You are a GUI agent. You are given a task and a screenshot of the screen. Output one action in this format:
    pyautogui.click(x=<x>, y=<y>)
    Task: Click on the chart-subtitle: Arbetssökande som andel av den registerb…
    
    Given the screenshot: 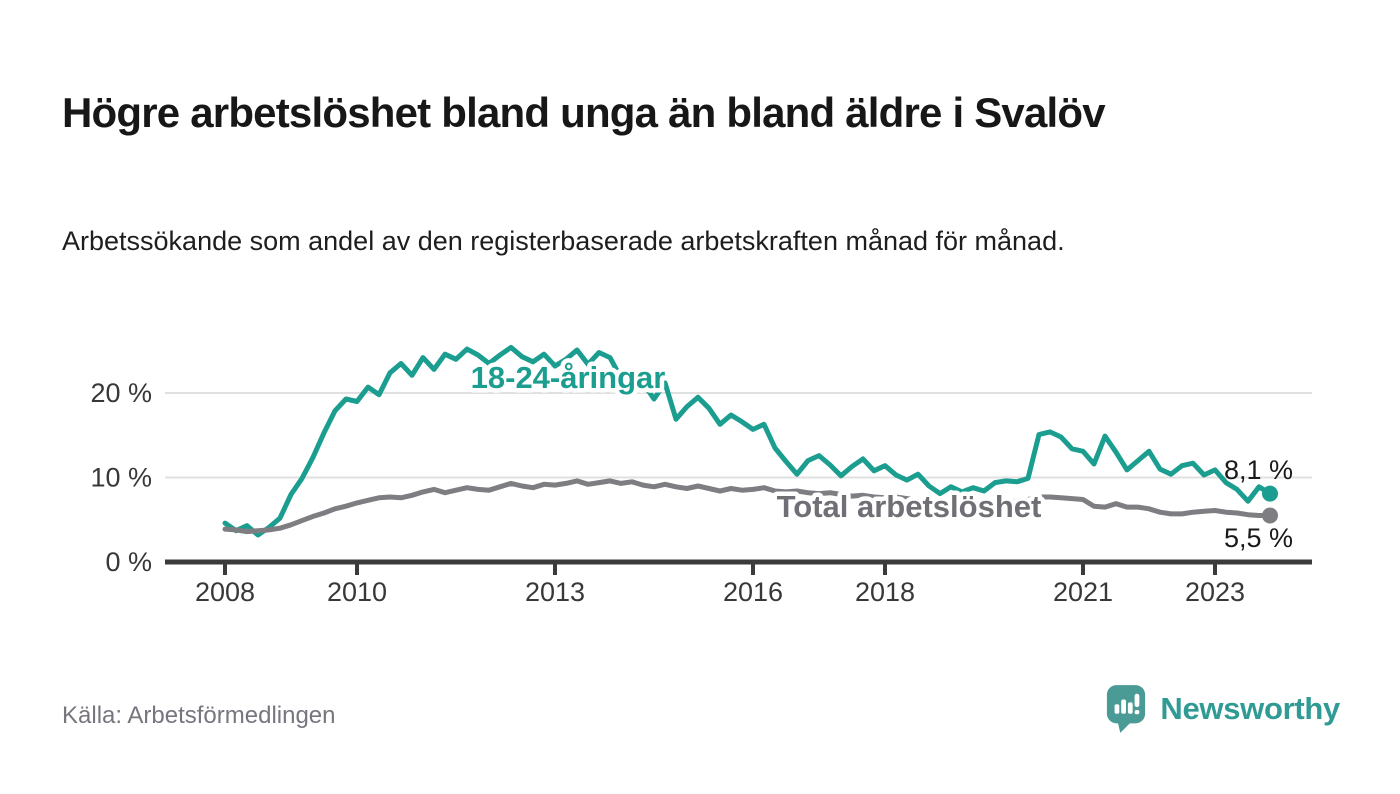 What is the action you would take?
    pyautogui.click(x=563, y=241)
    